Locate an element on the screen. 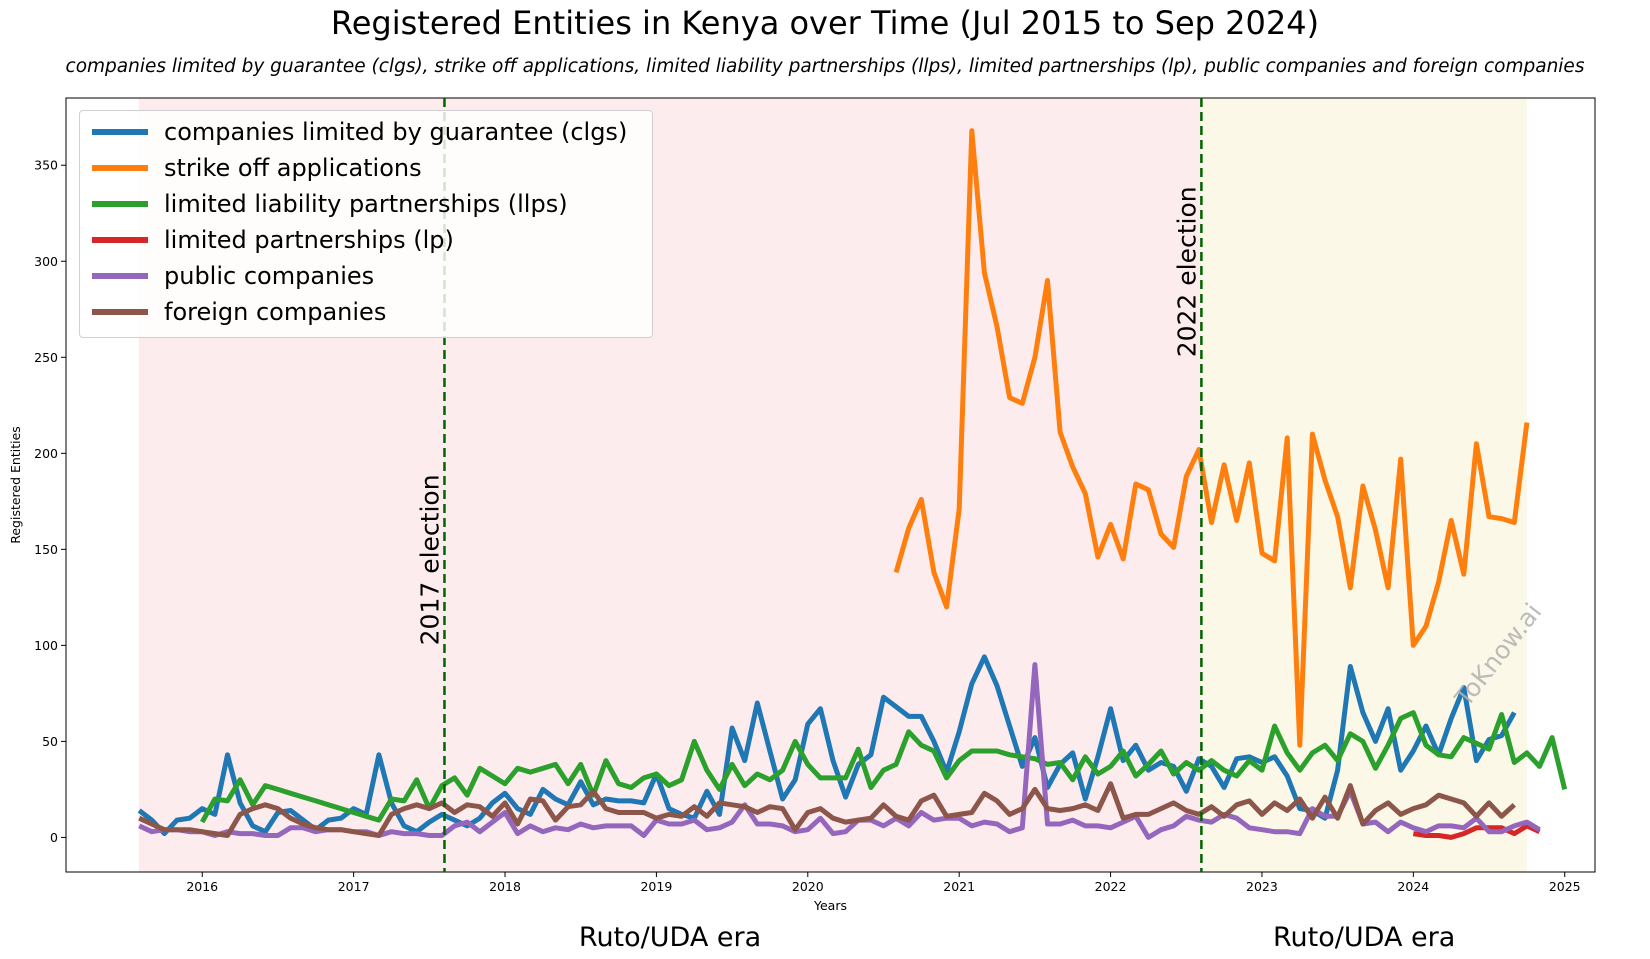 This screenshot has width=1650, height=959. legend-label-clgs: companies limited by guarantee (clgs) is located at coordinates (396, 132).